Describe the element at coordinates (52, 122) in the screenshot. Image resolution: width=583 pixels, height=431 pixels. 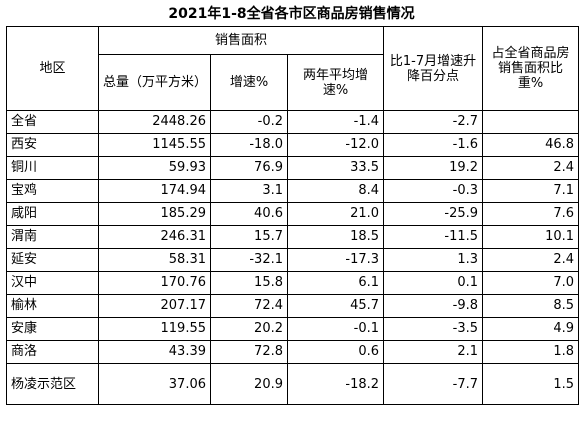
I see `cell-region: 全省` at that location.